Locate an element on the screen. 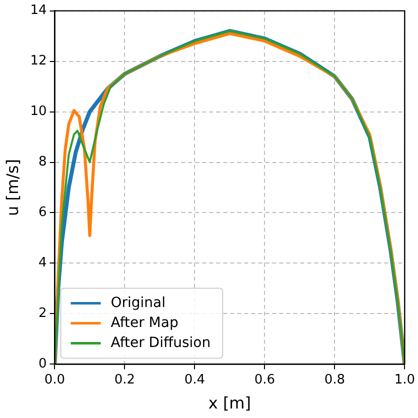  y-tick-label: 6 is located at coordinates (42, 212).